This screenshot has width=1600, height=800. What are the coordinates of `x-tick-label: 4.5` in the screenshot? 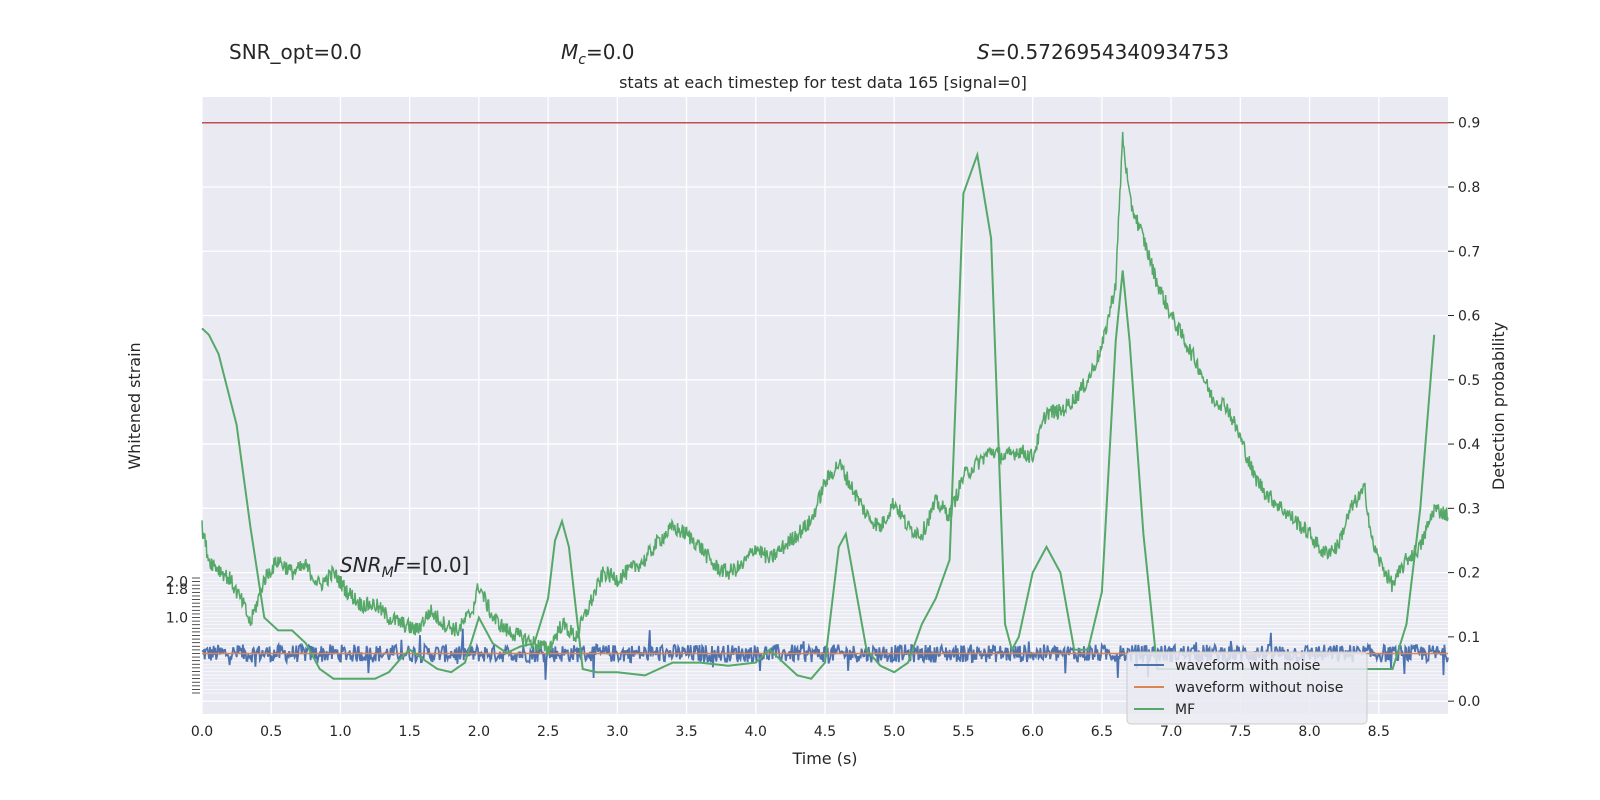 It's located at (825, 732).